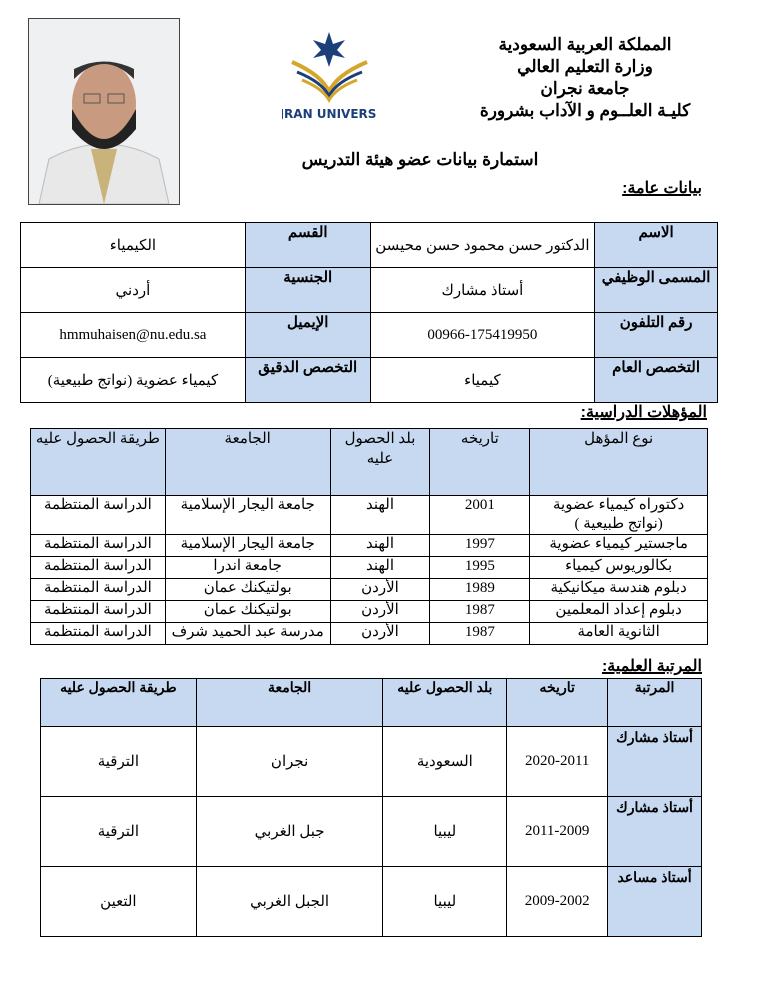 This screenshot has width=757, height=996. What do you see at coordinates (480, 567) in the screenshot?
I see `table-cell: 1995` at bounding box center [480, 567].